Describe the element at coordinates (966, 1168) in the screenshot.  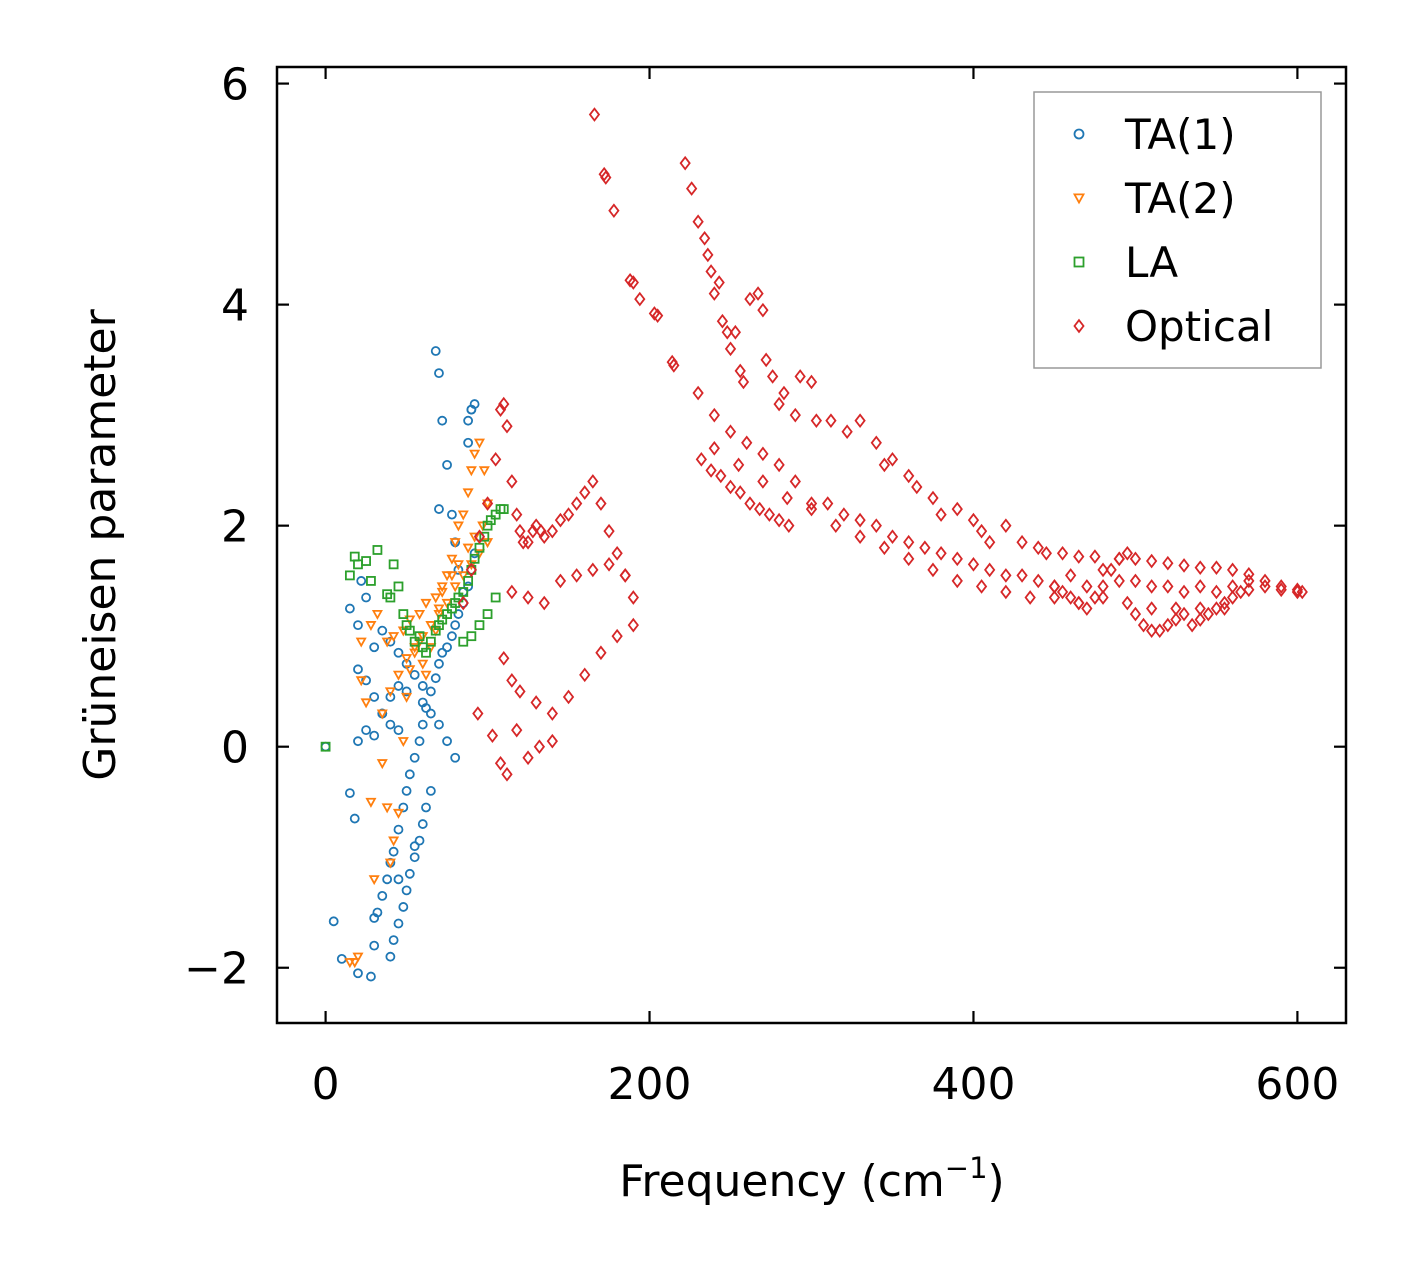
I see `x-axis-label-sup: −1` at that location.